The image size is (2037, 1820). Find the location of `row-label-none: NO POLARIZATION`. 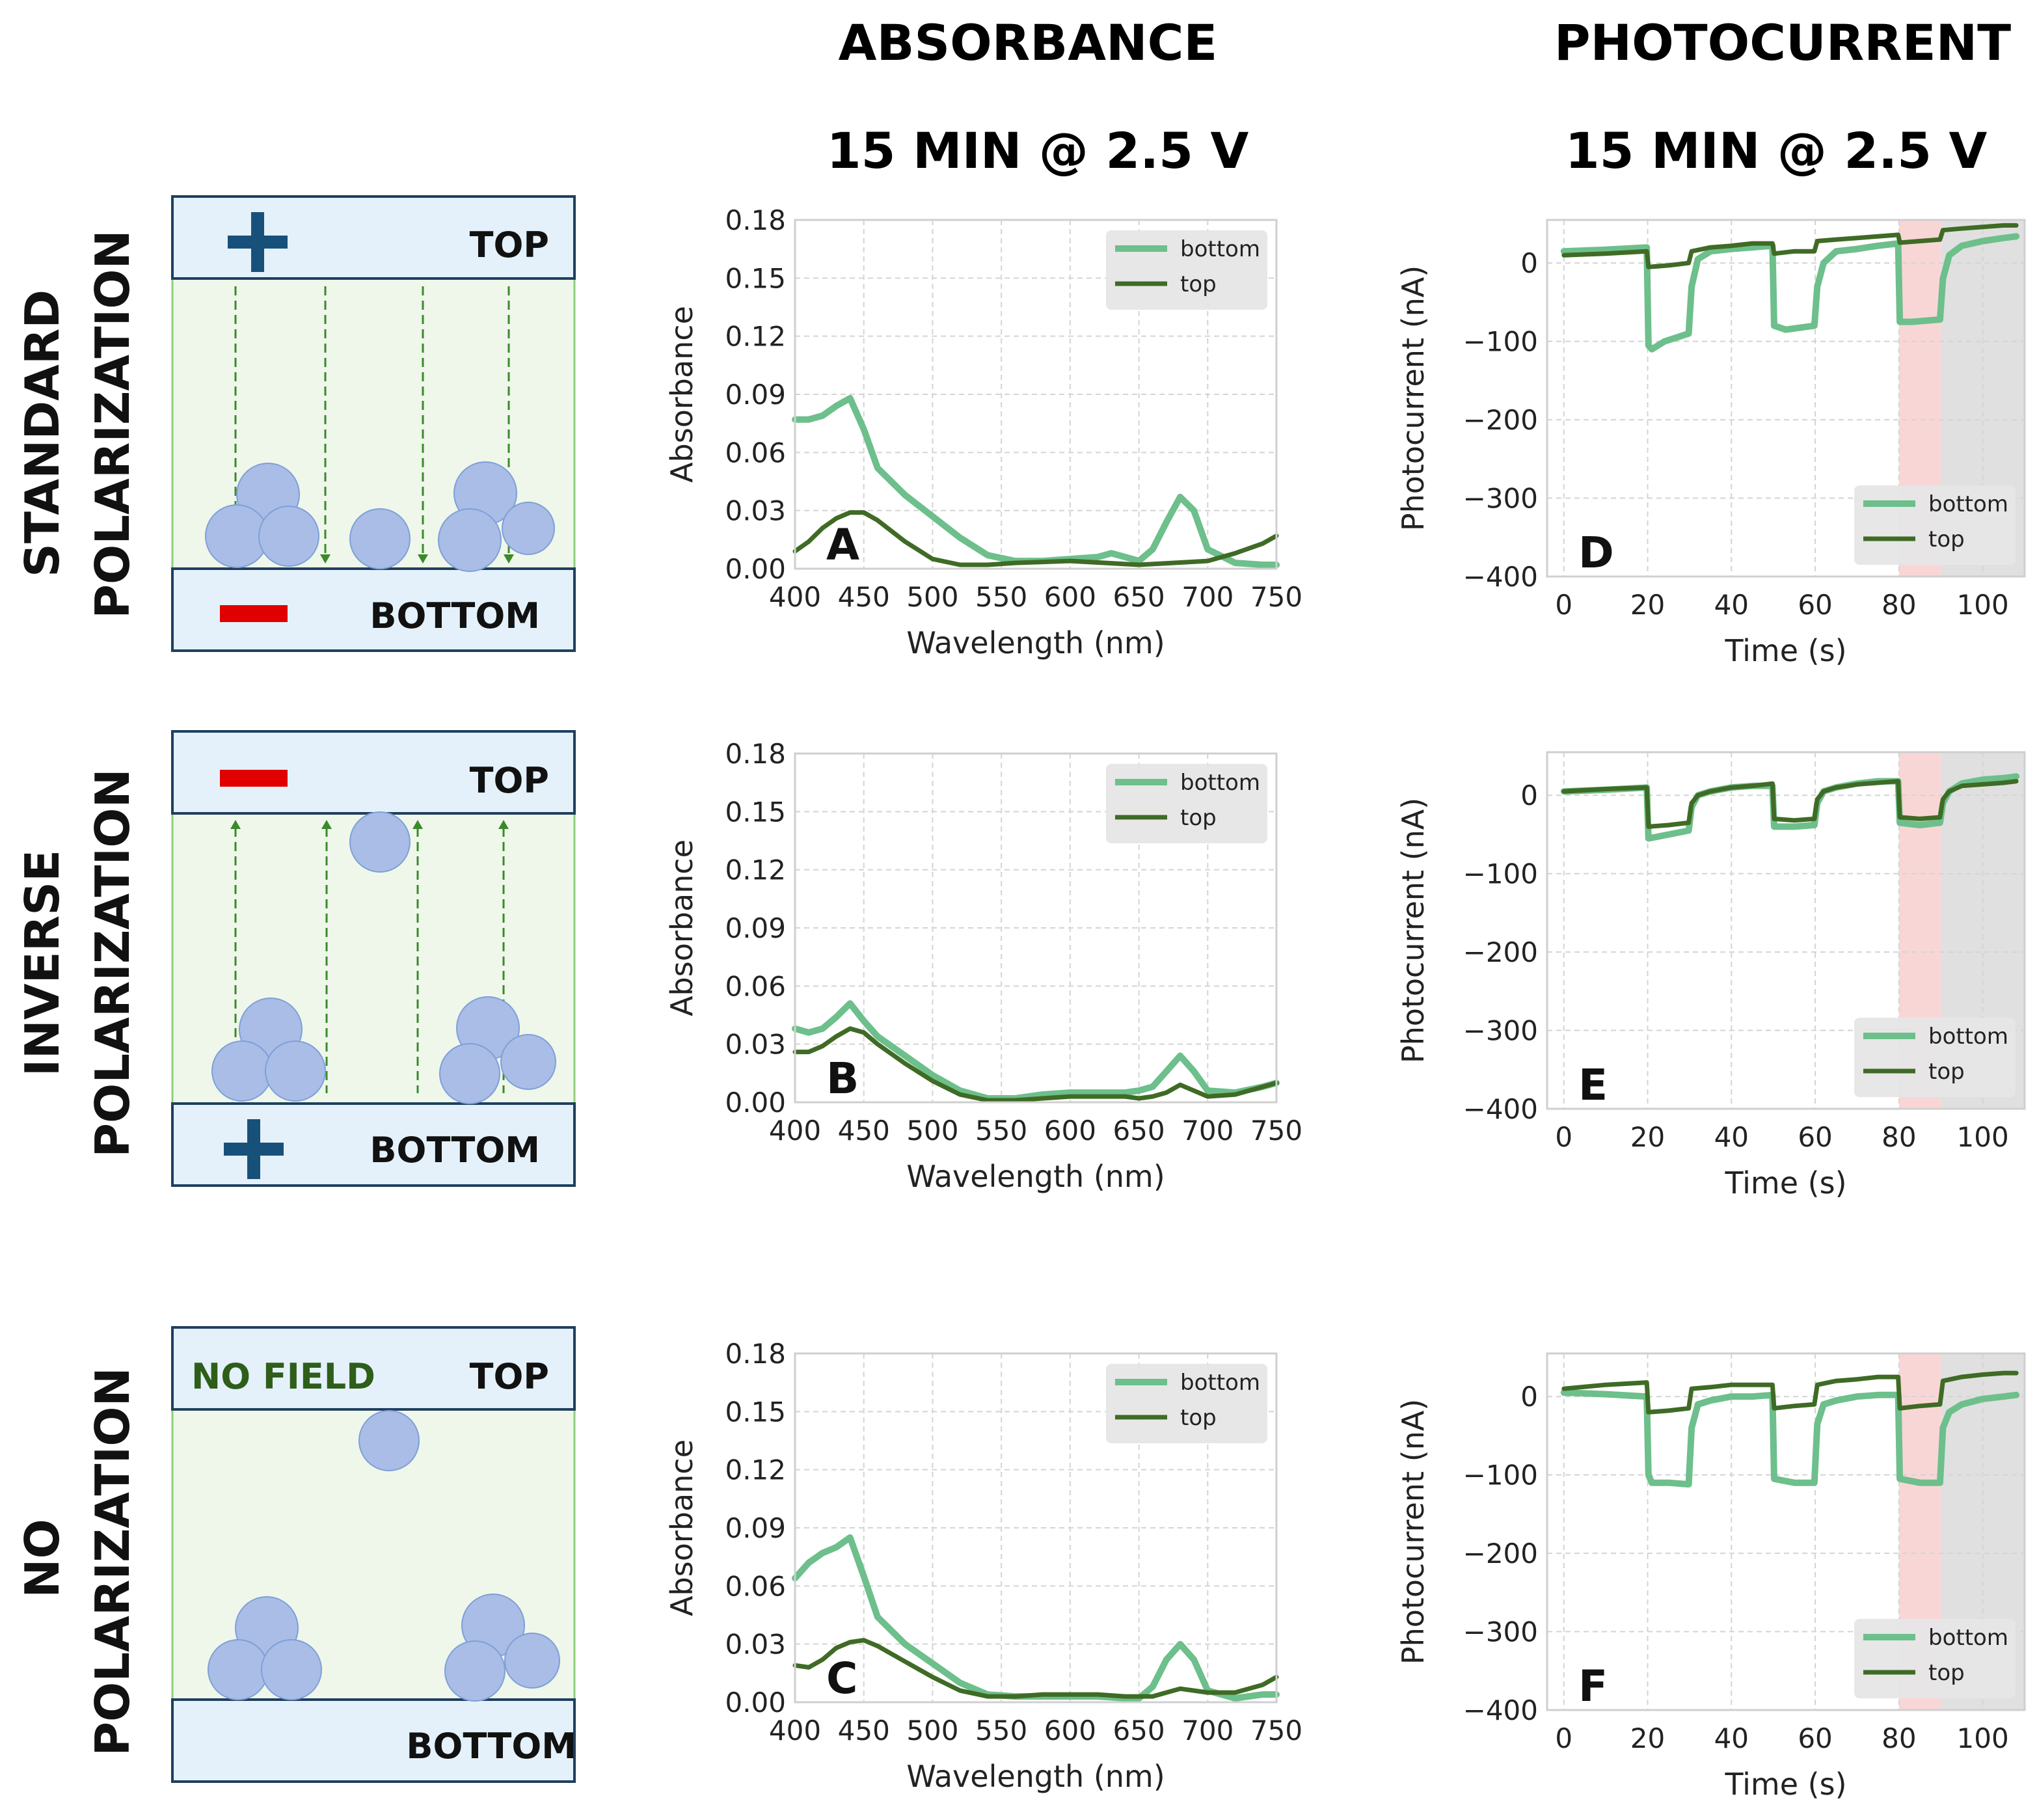

row-label-none: NO POLARIZATION is located at coordinates (77, 1561).